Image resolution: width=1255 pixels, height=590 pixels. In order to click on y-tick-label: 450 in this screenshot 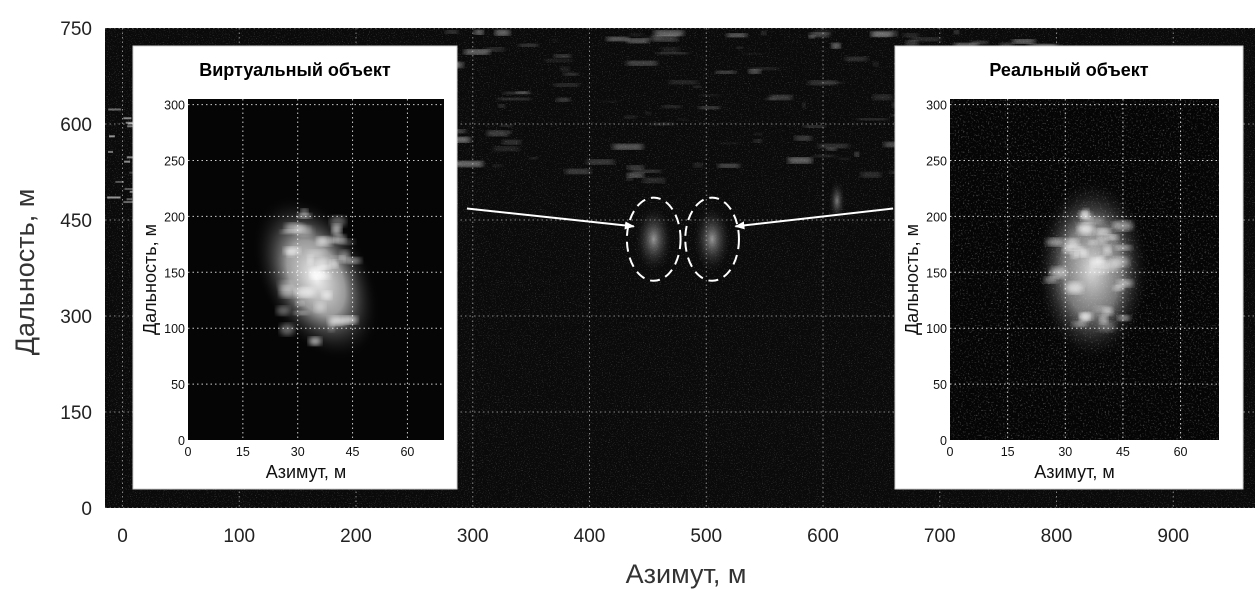, I will do `click(76, 221)`.